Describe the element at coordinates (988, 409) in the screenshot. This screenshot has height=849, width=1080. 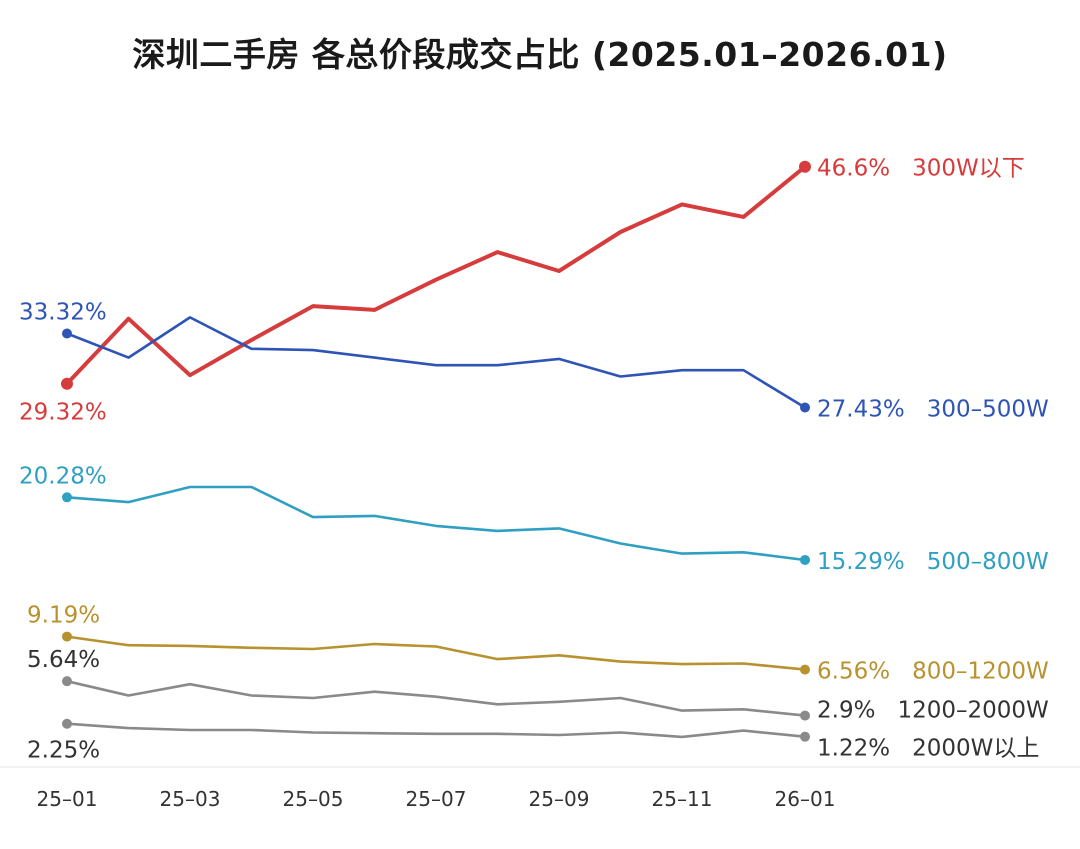
I see `series-name-label-1: 300–500W` at that location.